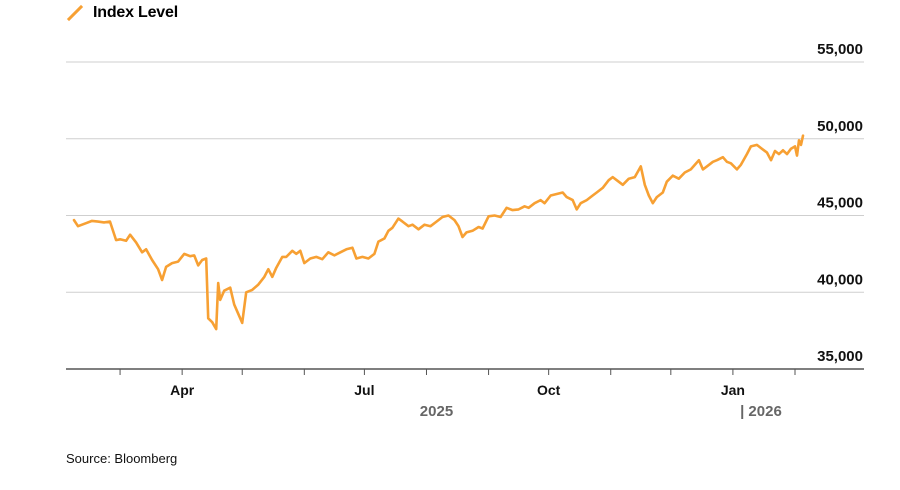 This screenshot has height=490, width=900. I want to click on y-tick-label: 50,000, so click(840, 126).